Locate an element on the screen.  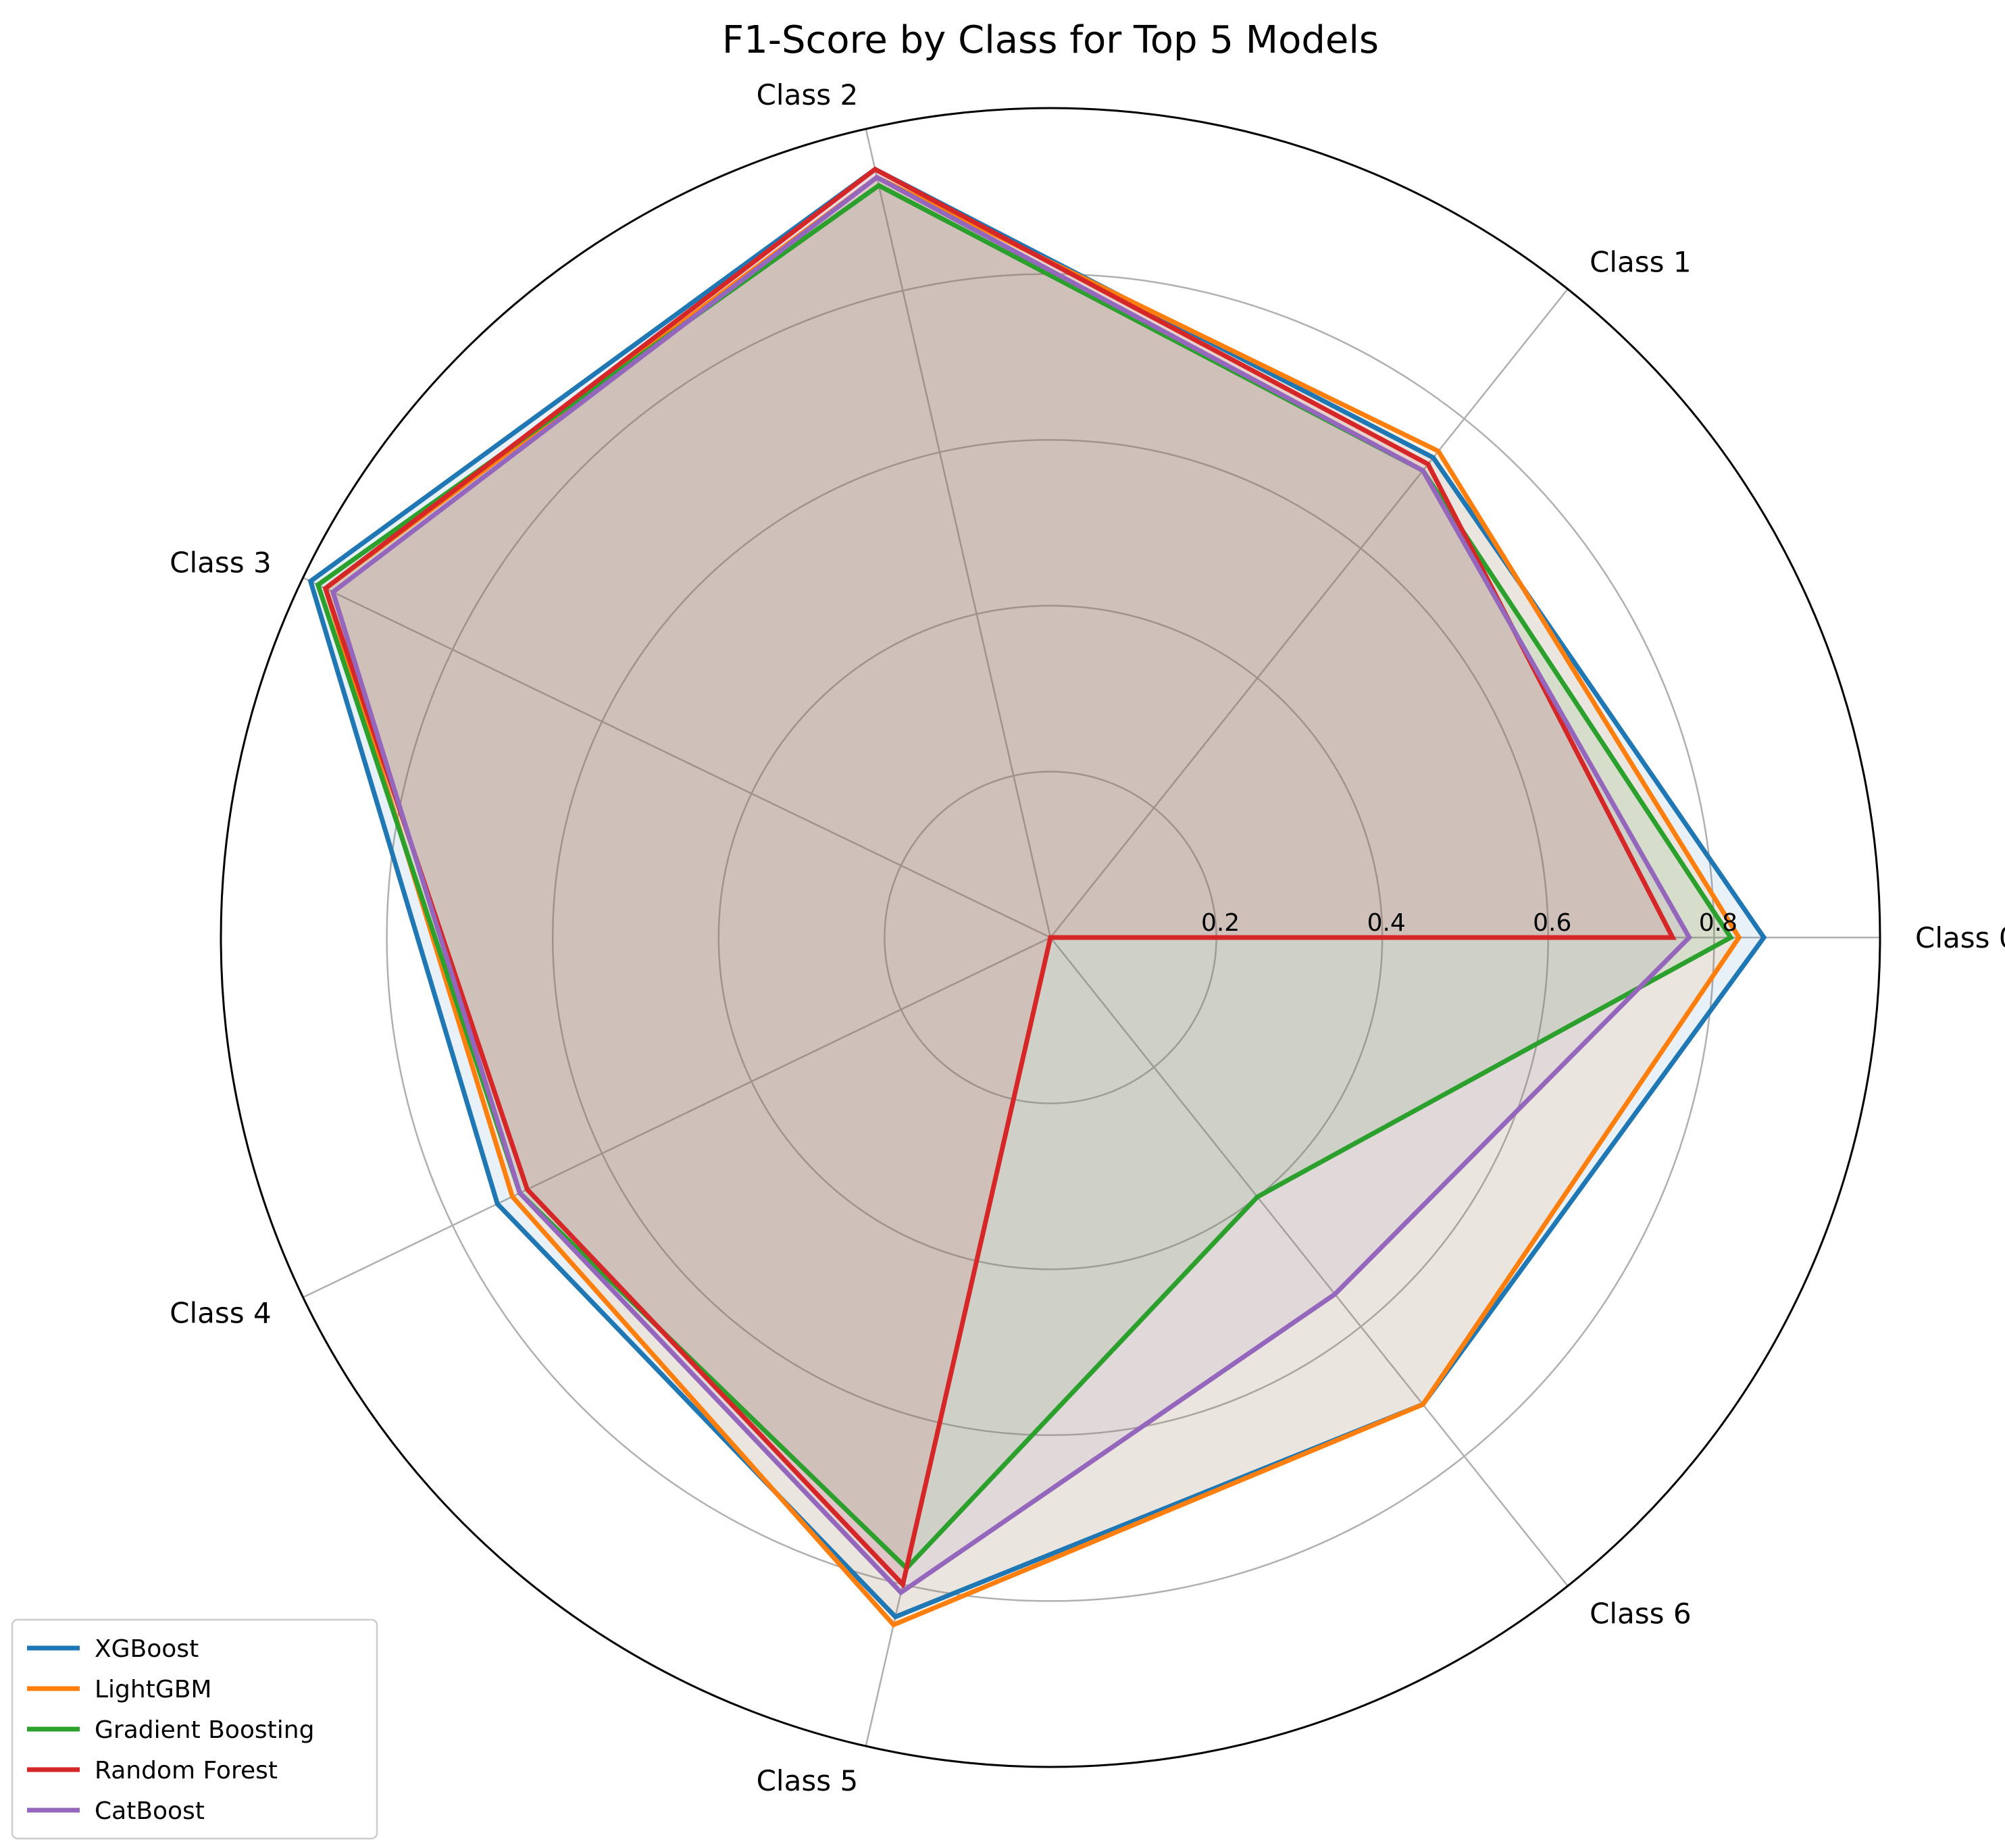
legend-label-3: Random Forest is located at coordinates (186, 1771).